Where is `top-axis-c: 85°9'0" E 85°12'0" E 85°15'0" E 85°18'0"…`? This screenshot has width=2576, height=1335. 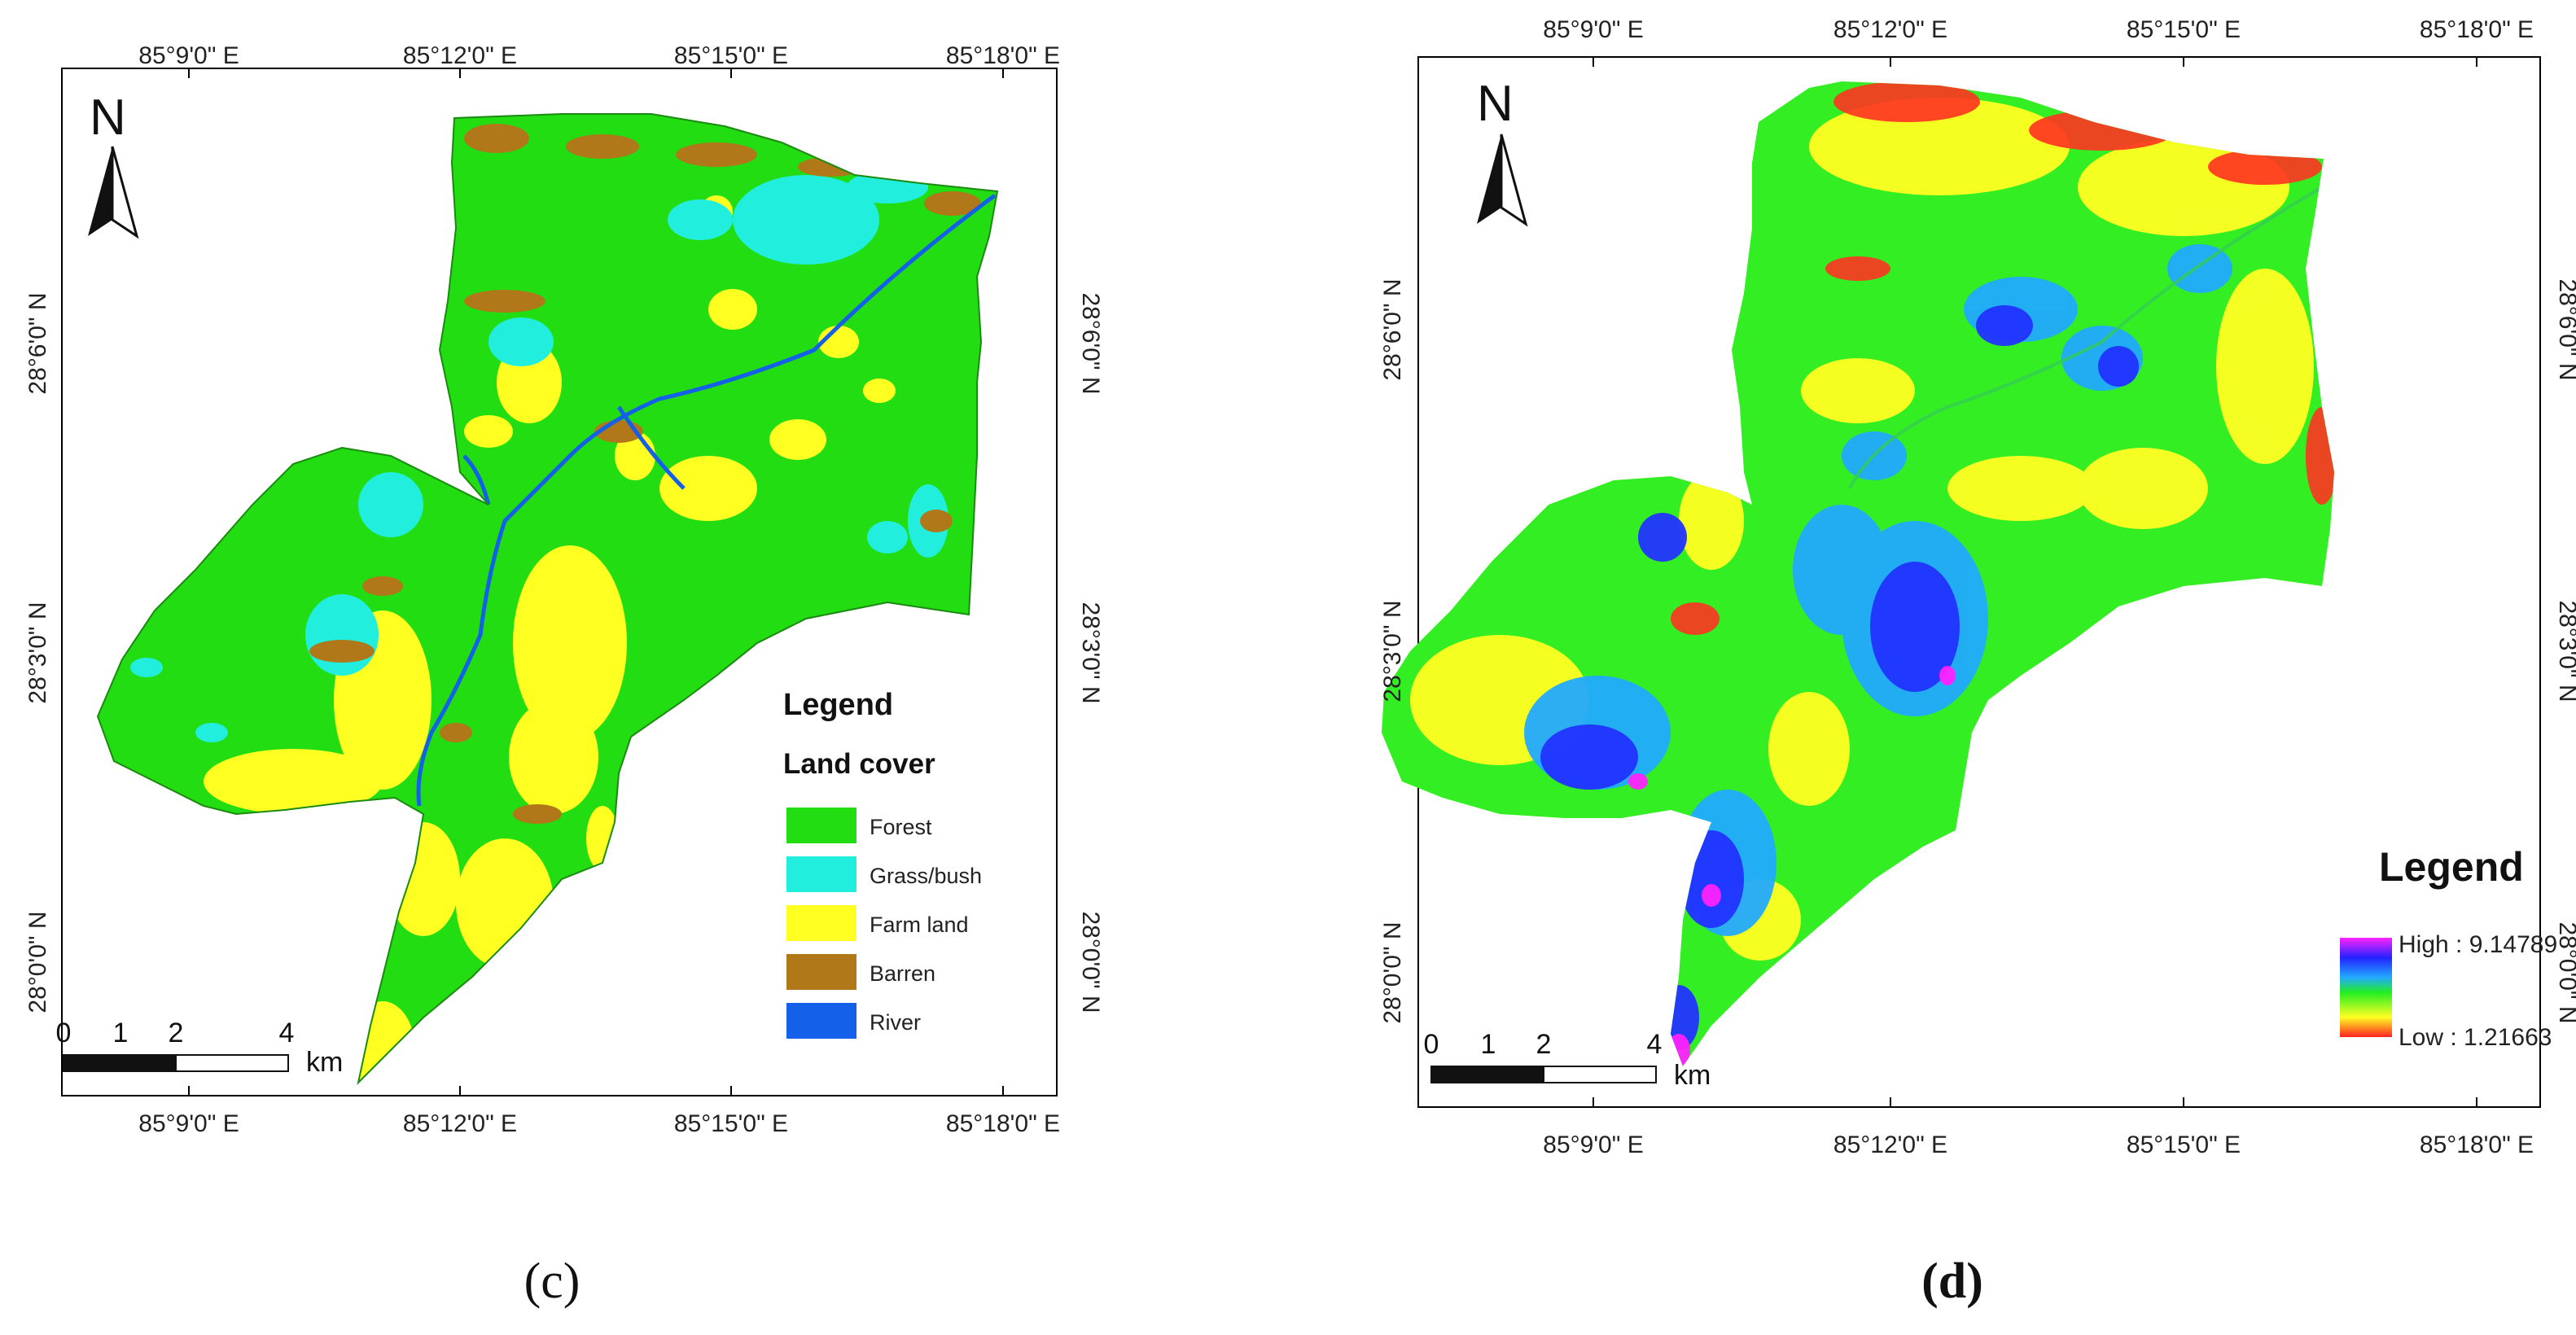 top-axis-c: 85°9'0" E 85°12'0" E 85°15'0" E 85°18'0"… is located at coordinates (599, 60).